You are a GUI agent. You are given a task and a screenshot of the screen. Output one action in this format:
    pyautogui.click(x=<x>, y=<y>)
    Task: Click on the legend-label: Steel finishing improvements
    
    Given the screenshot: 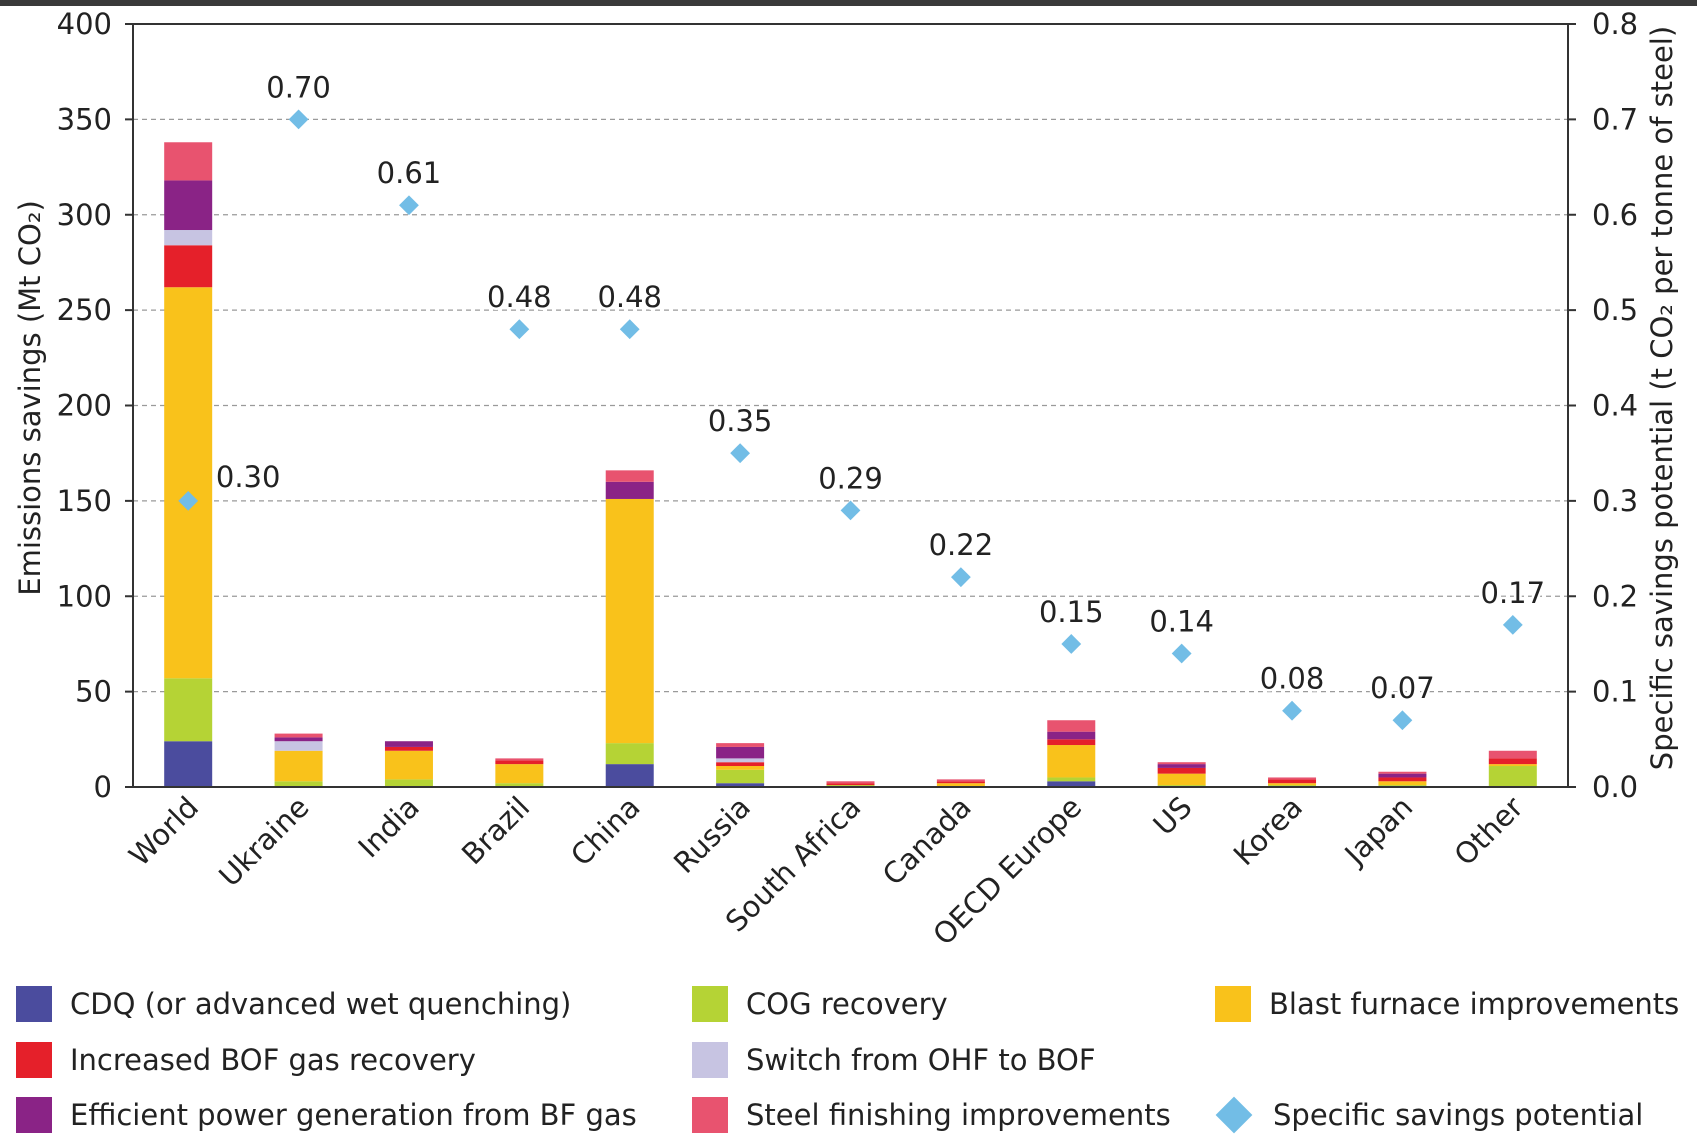 What is the action you would take?
    pyautogui.click(x=958, y=1115)
    